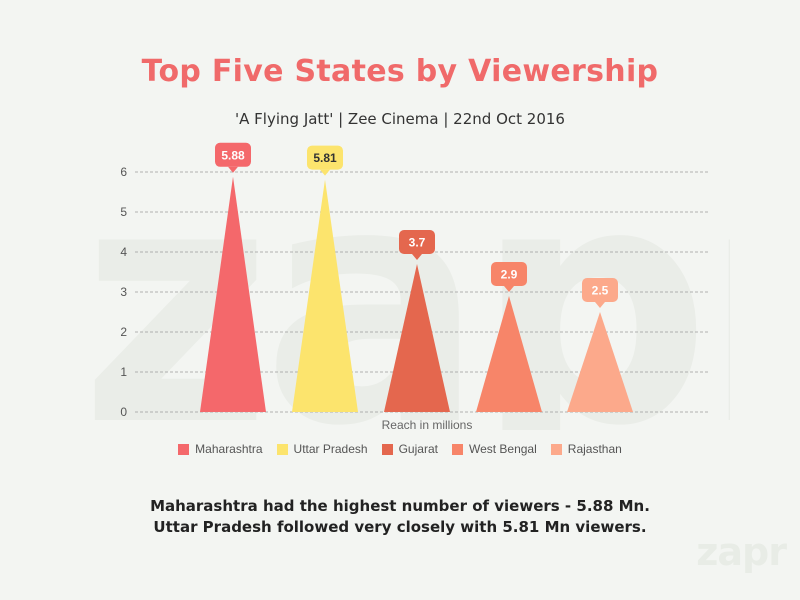  I want to click on y-tick-label: 4, so click(123, 252).